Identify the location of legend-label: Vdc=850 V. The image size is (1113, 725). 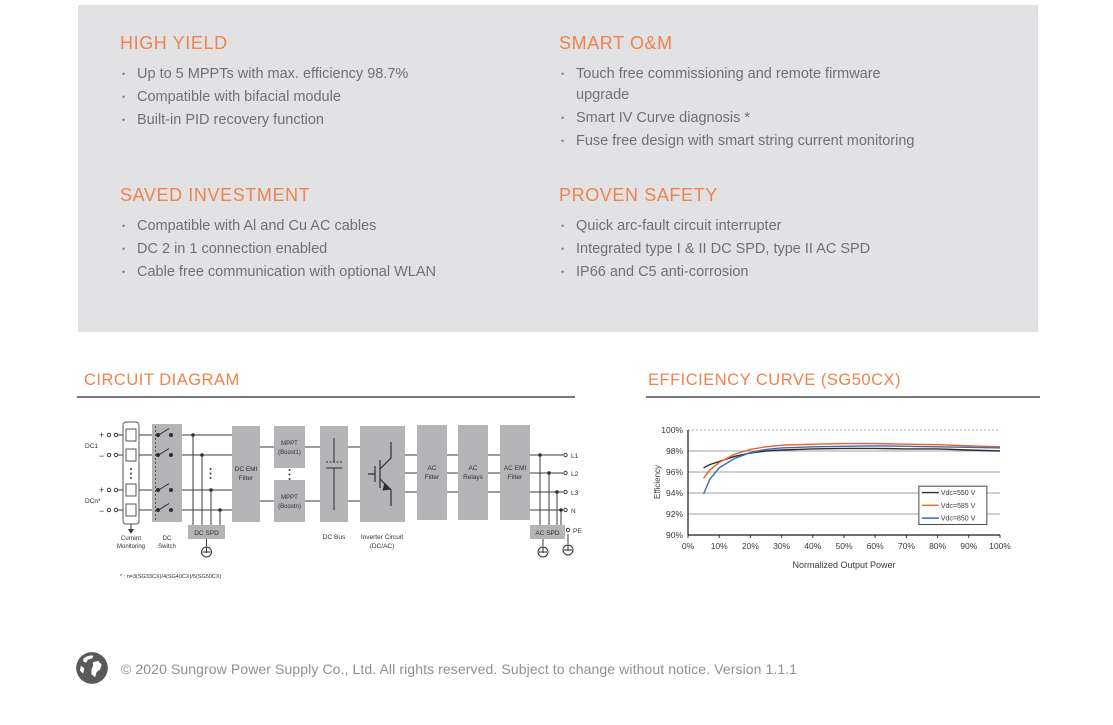
(958, 519).